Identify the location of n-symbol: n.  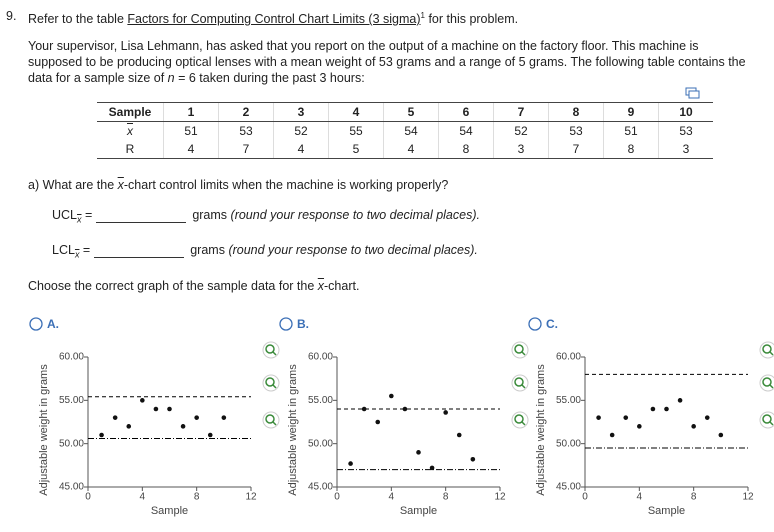
(171, 78).